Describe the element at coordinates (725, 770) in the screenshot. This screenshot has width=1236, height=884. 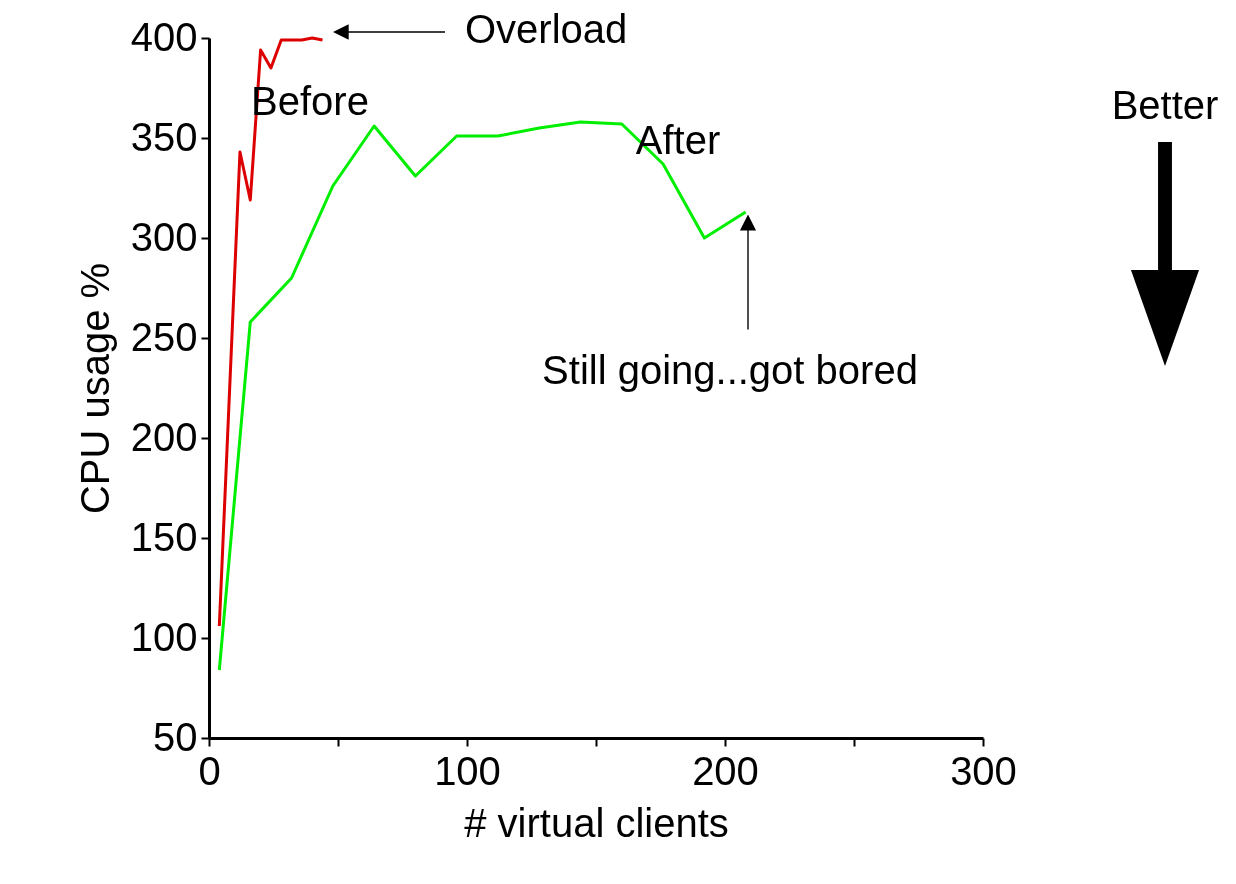
I see `x-tick-label: 200` at that location.